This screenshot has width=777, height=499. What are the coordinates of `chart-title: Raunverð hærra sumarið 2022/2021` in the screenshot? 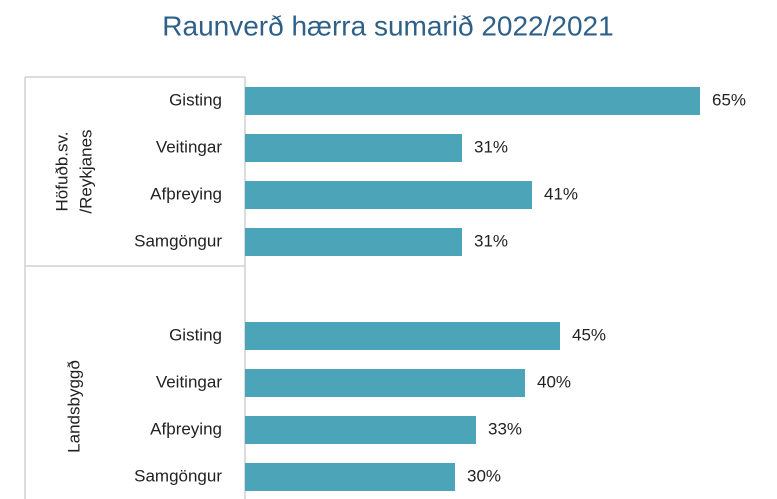 It's located at (387, 25).